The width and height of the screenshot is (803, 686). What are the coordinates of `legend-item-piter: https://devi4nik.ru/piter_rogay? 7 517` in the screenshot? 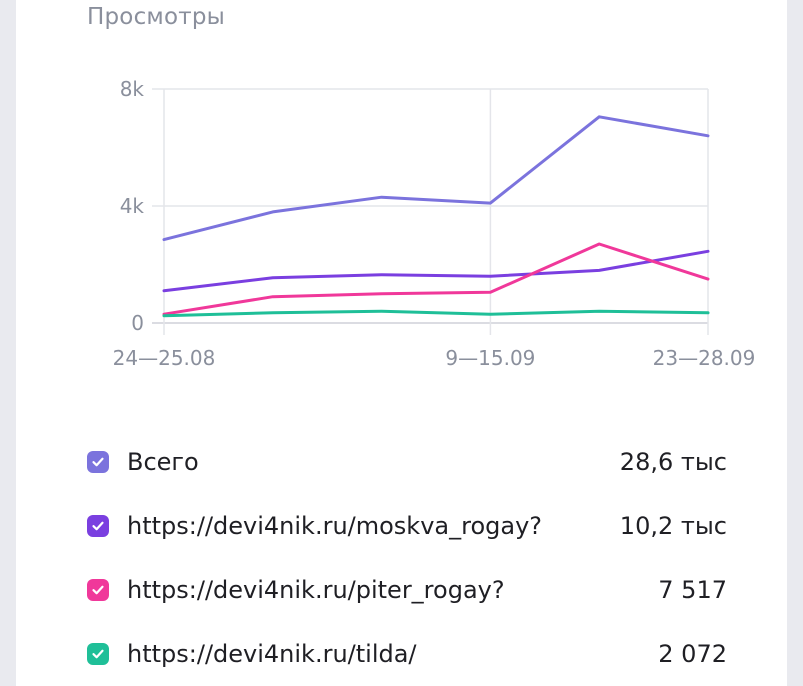 It's located at (407, 590).